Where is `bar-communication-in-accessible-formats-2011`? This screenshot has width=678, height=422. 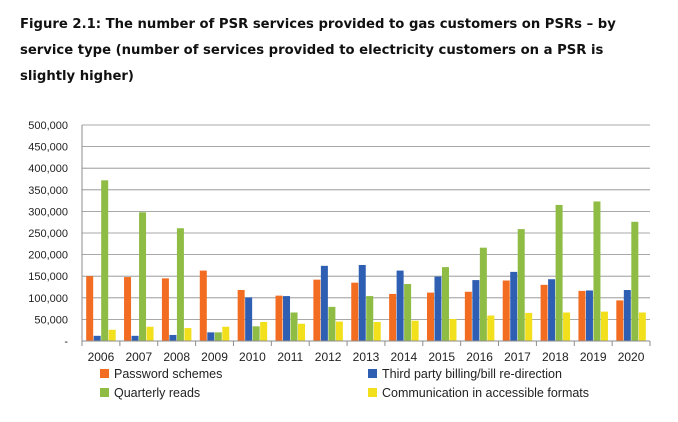
bar-communication-in-accessible-formats-2011 is located at coordinates (302, 332).